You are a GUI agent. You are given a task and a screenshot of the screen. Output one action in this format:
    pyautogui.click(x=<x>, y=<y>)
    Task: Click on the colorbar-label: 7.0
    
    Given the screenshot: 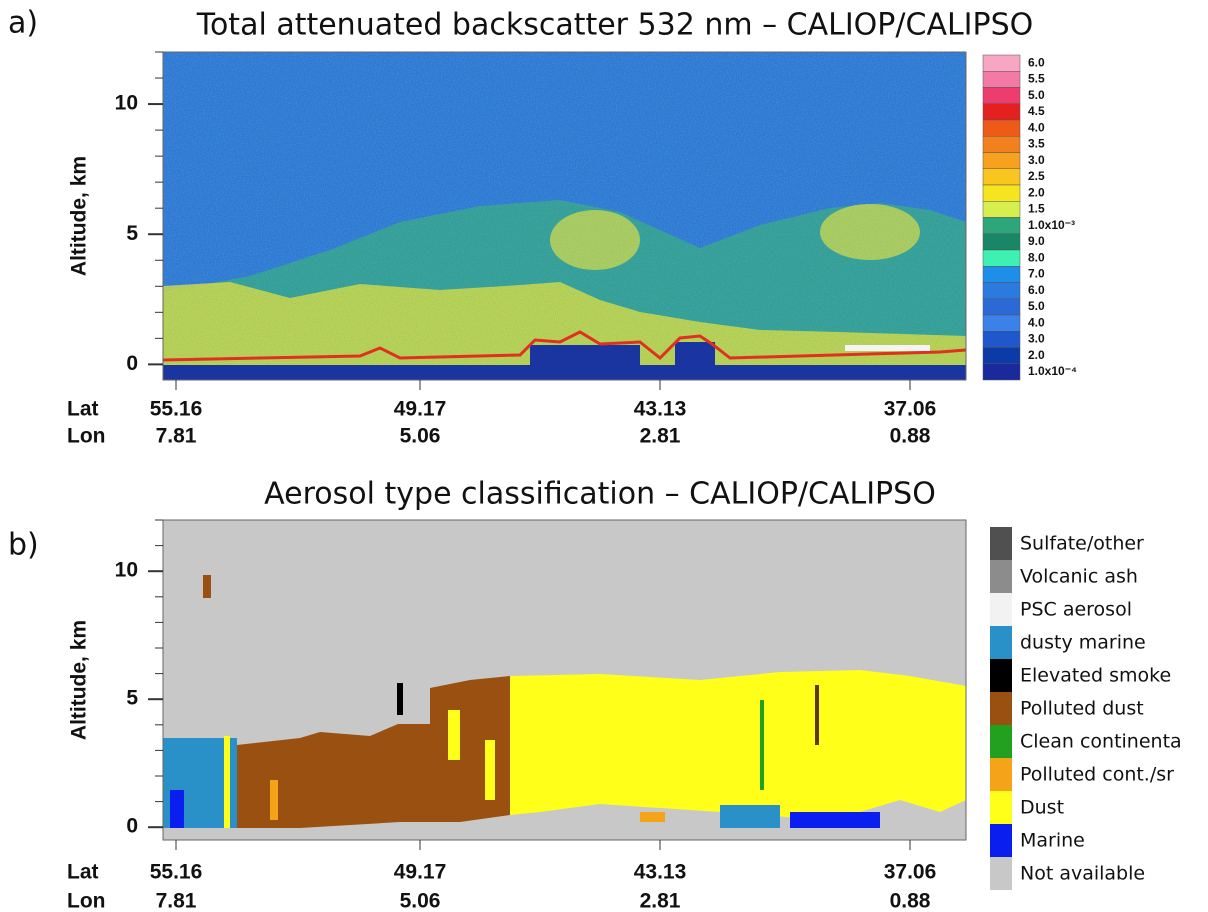 What is the action you would take?
    pyautogui.click(x=1036, y=274)
    